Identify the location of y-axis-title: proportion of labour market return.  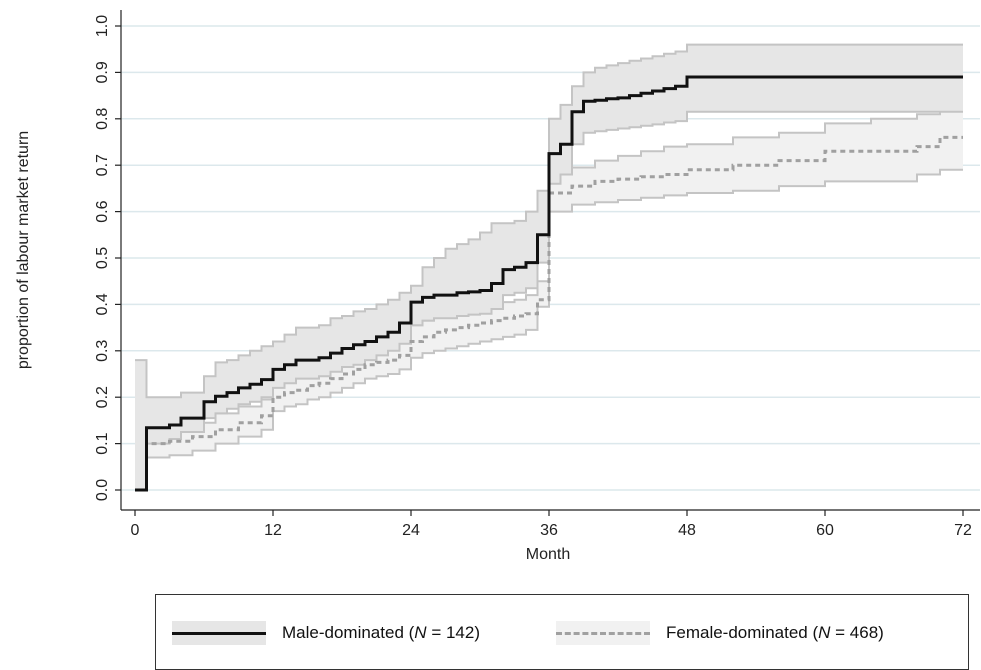
(23, 250).